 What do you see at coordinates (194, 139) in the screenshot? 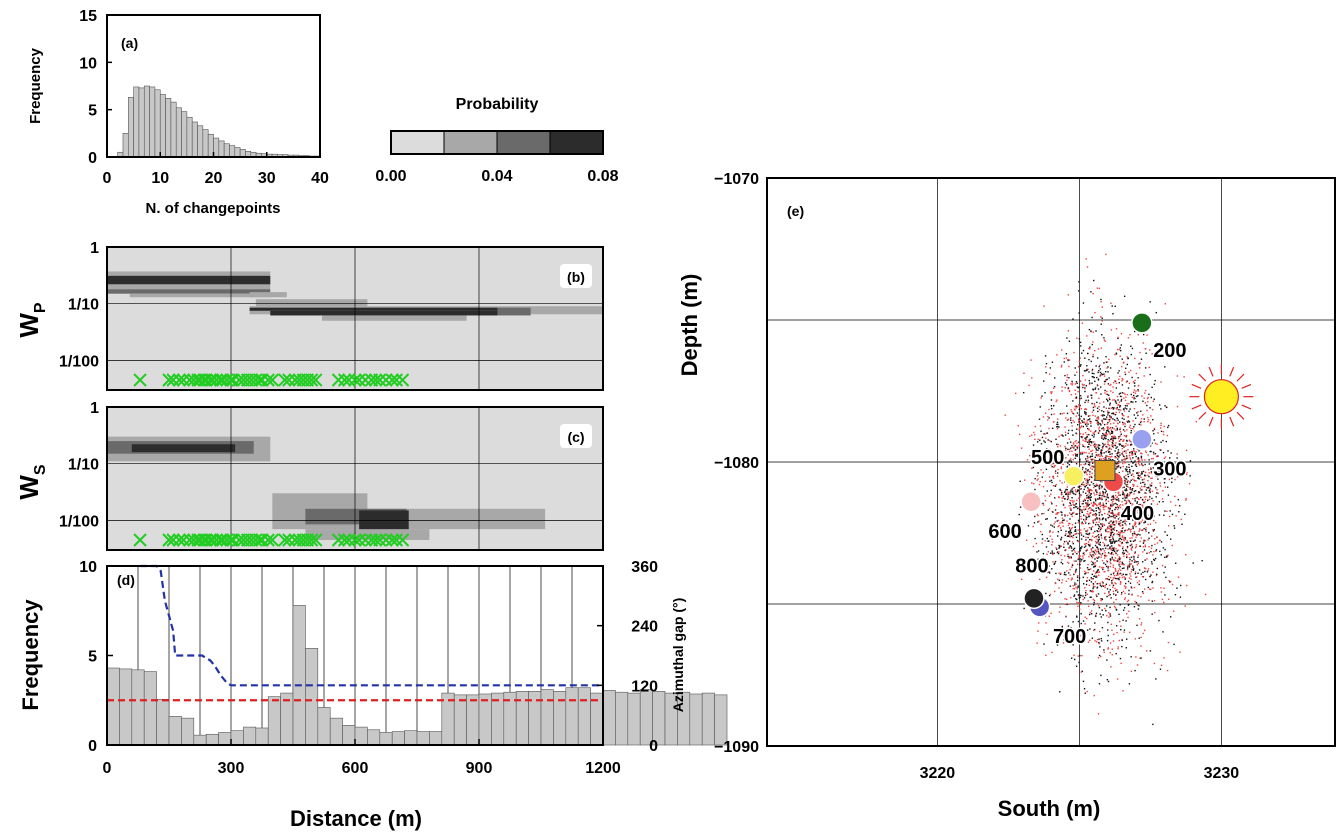
I see `histogram-bar` at bounding box center [194, 139].